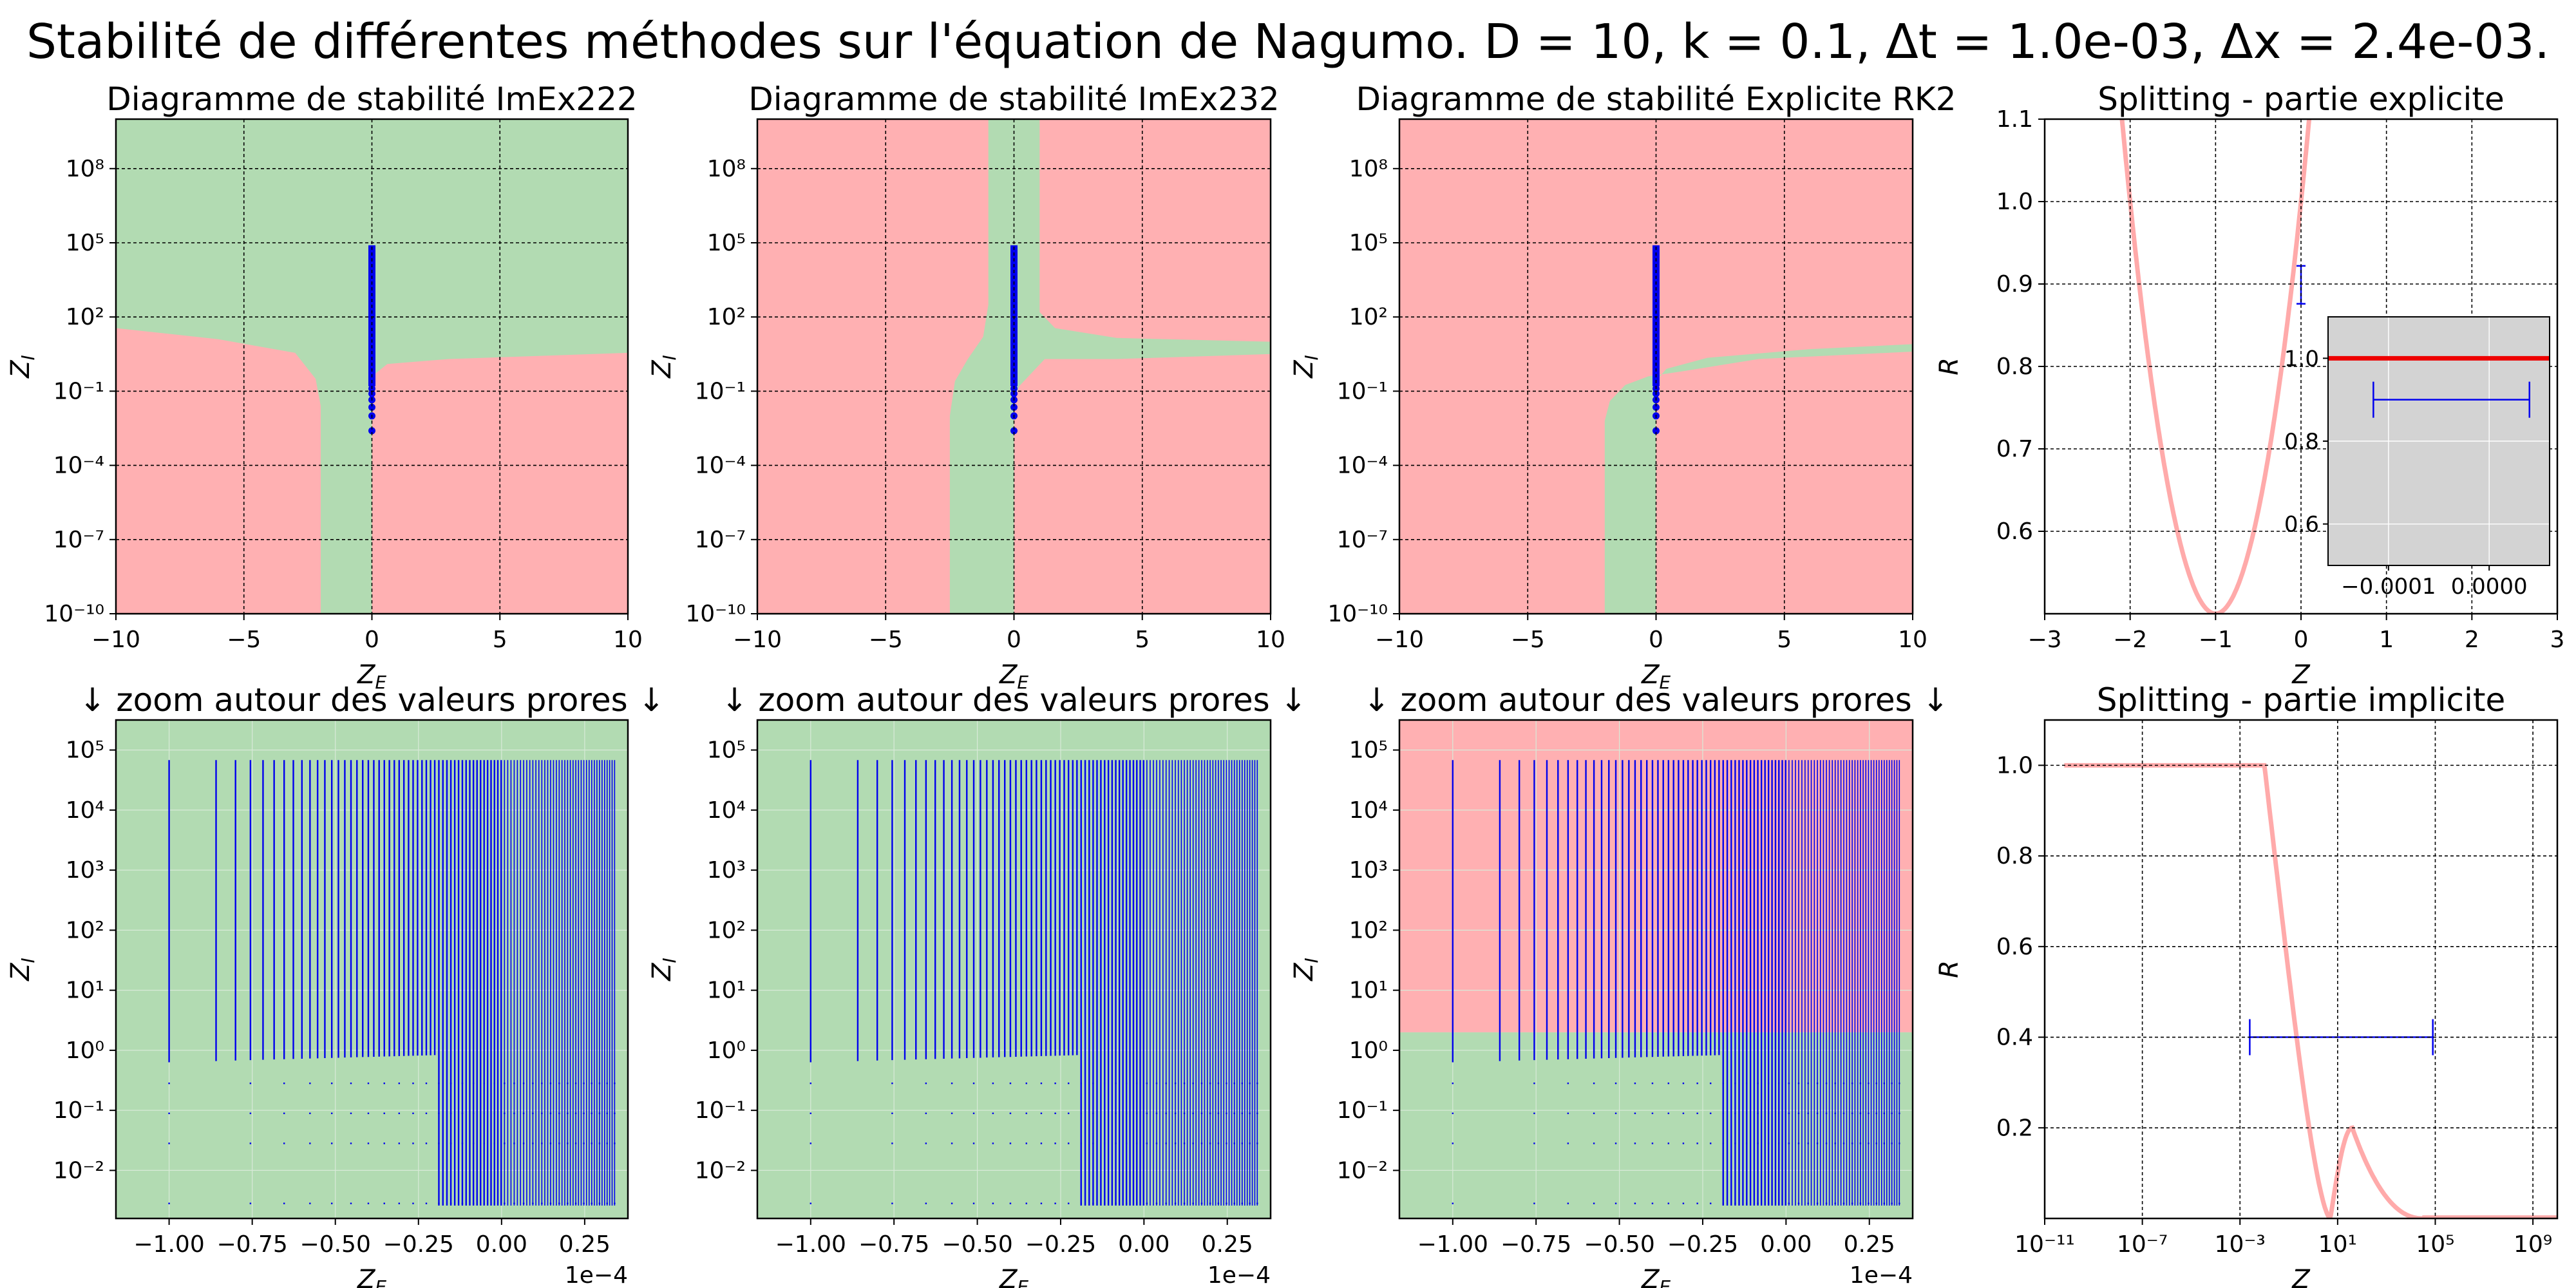 Image resolution: width=2576 pixels, height=1288 pixels. Describe the element at coordinates (372, 640) in the screenshot. I see `imex222-xtick-label: 0` at that location.